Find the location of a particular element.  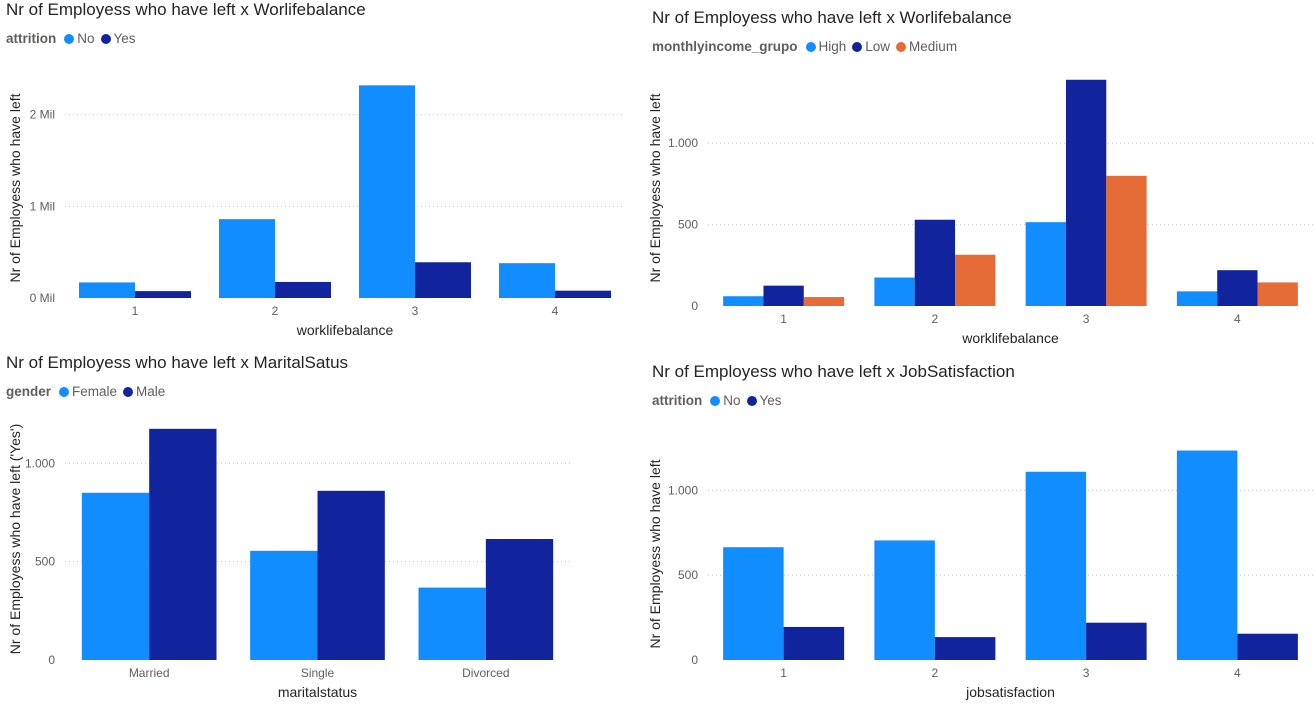

legend-item-low: Low is located at coordinates (871, 46).